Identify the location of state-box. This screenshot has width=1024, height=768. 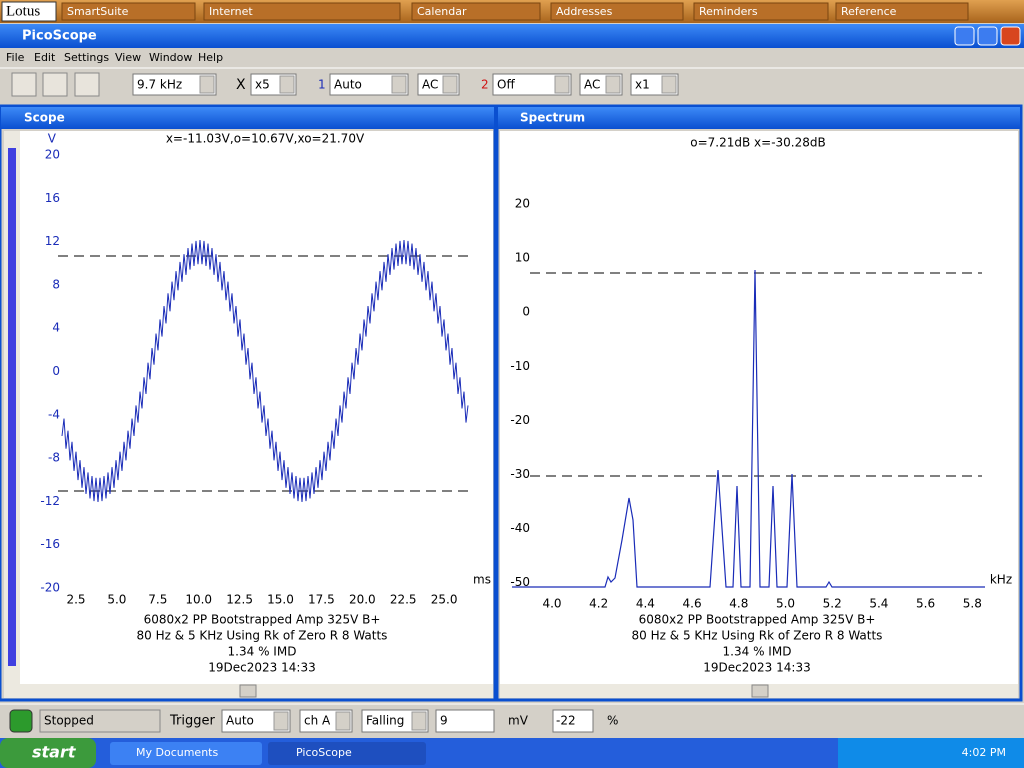
(100, 721).